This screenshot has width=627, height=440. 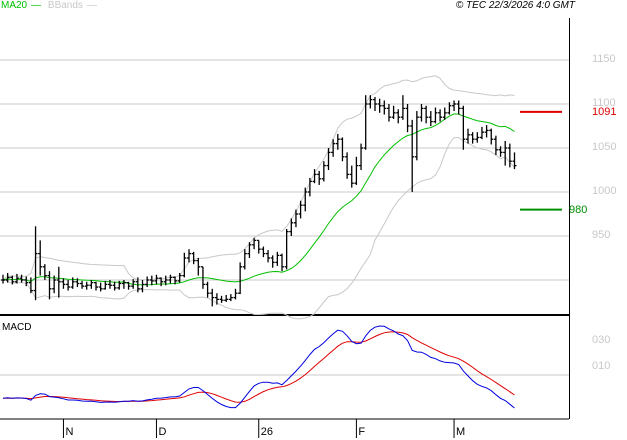 I want to click on legend-ma20: MA20, so click(x=14, y=5).